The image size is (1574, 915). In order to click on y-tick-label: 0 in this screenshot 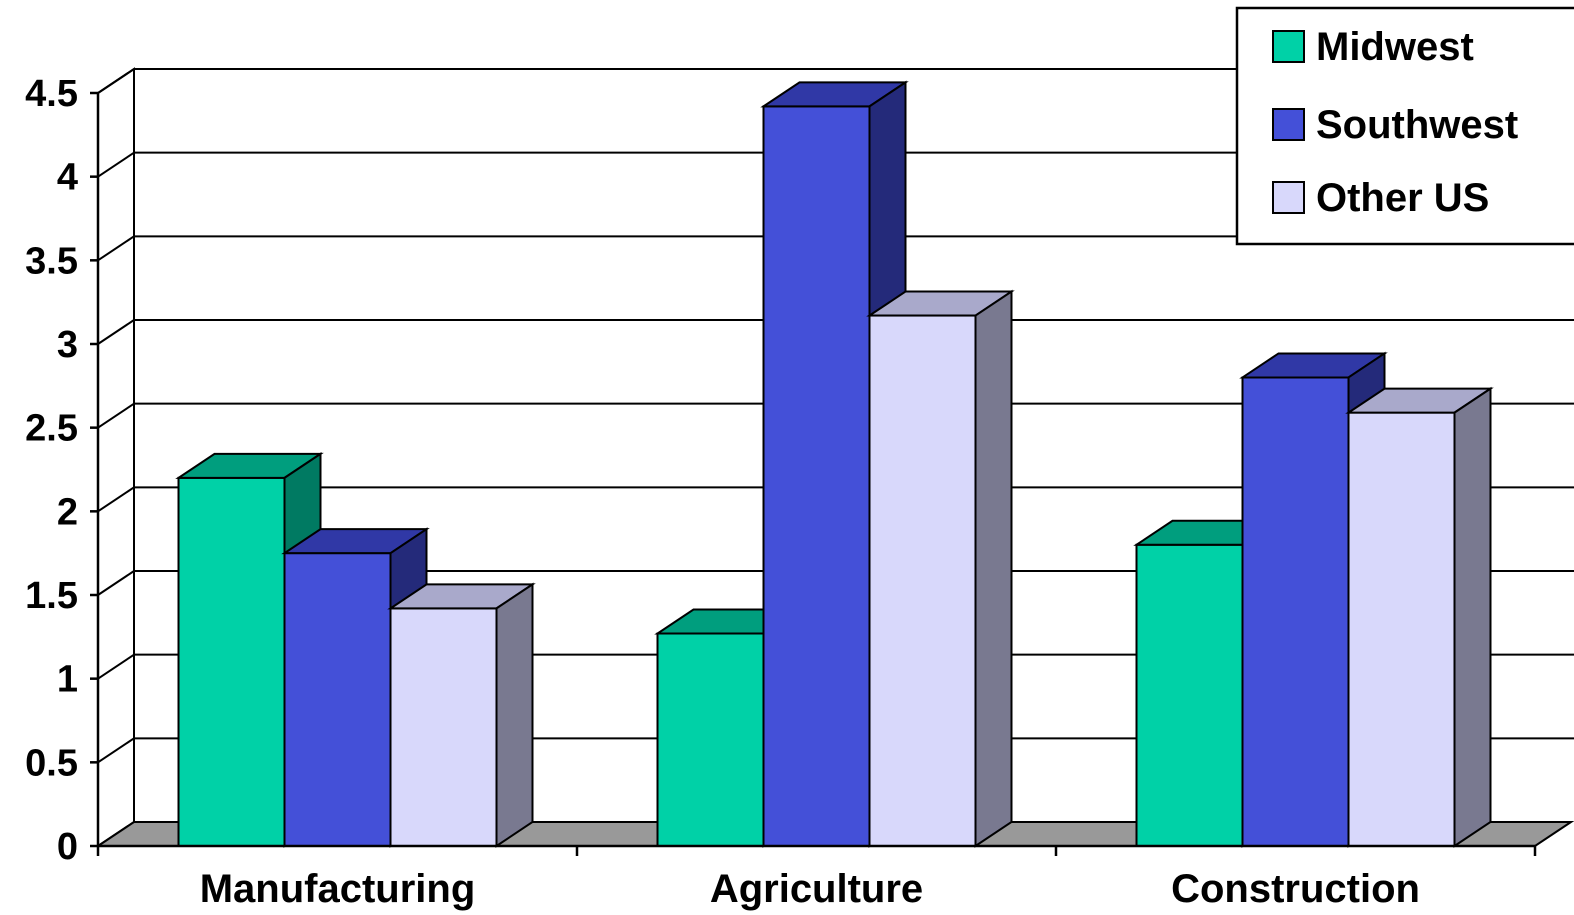, I will do `click(67, 847)`.